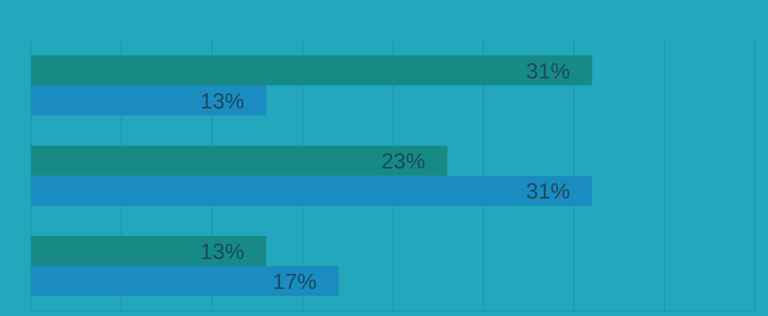  Describe the element at coordinates (294, 281) in the screenshot. I see `data-label: 17%` at that location.